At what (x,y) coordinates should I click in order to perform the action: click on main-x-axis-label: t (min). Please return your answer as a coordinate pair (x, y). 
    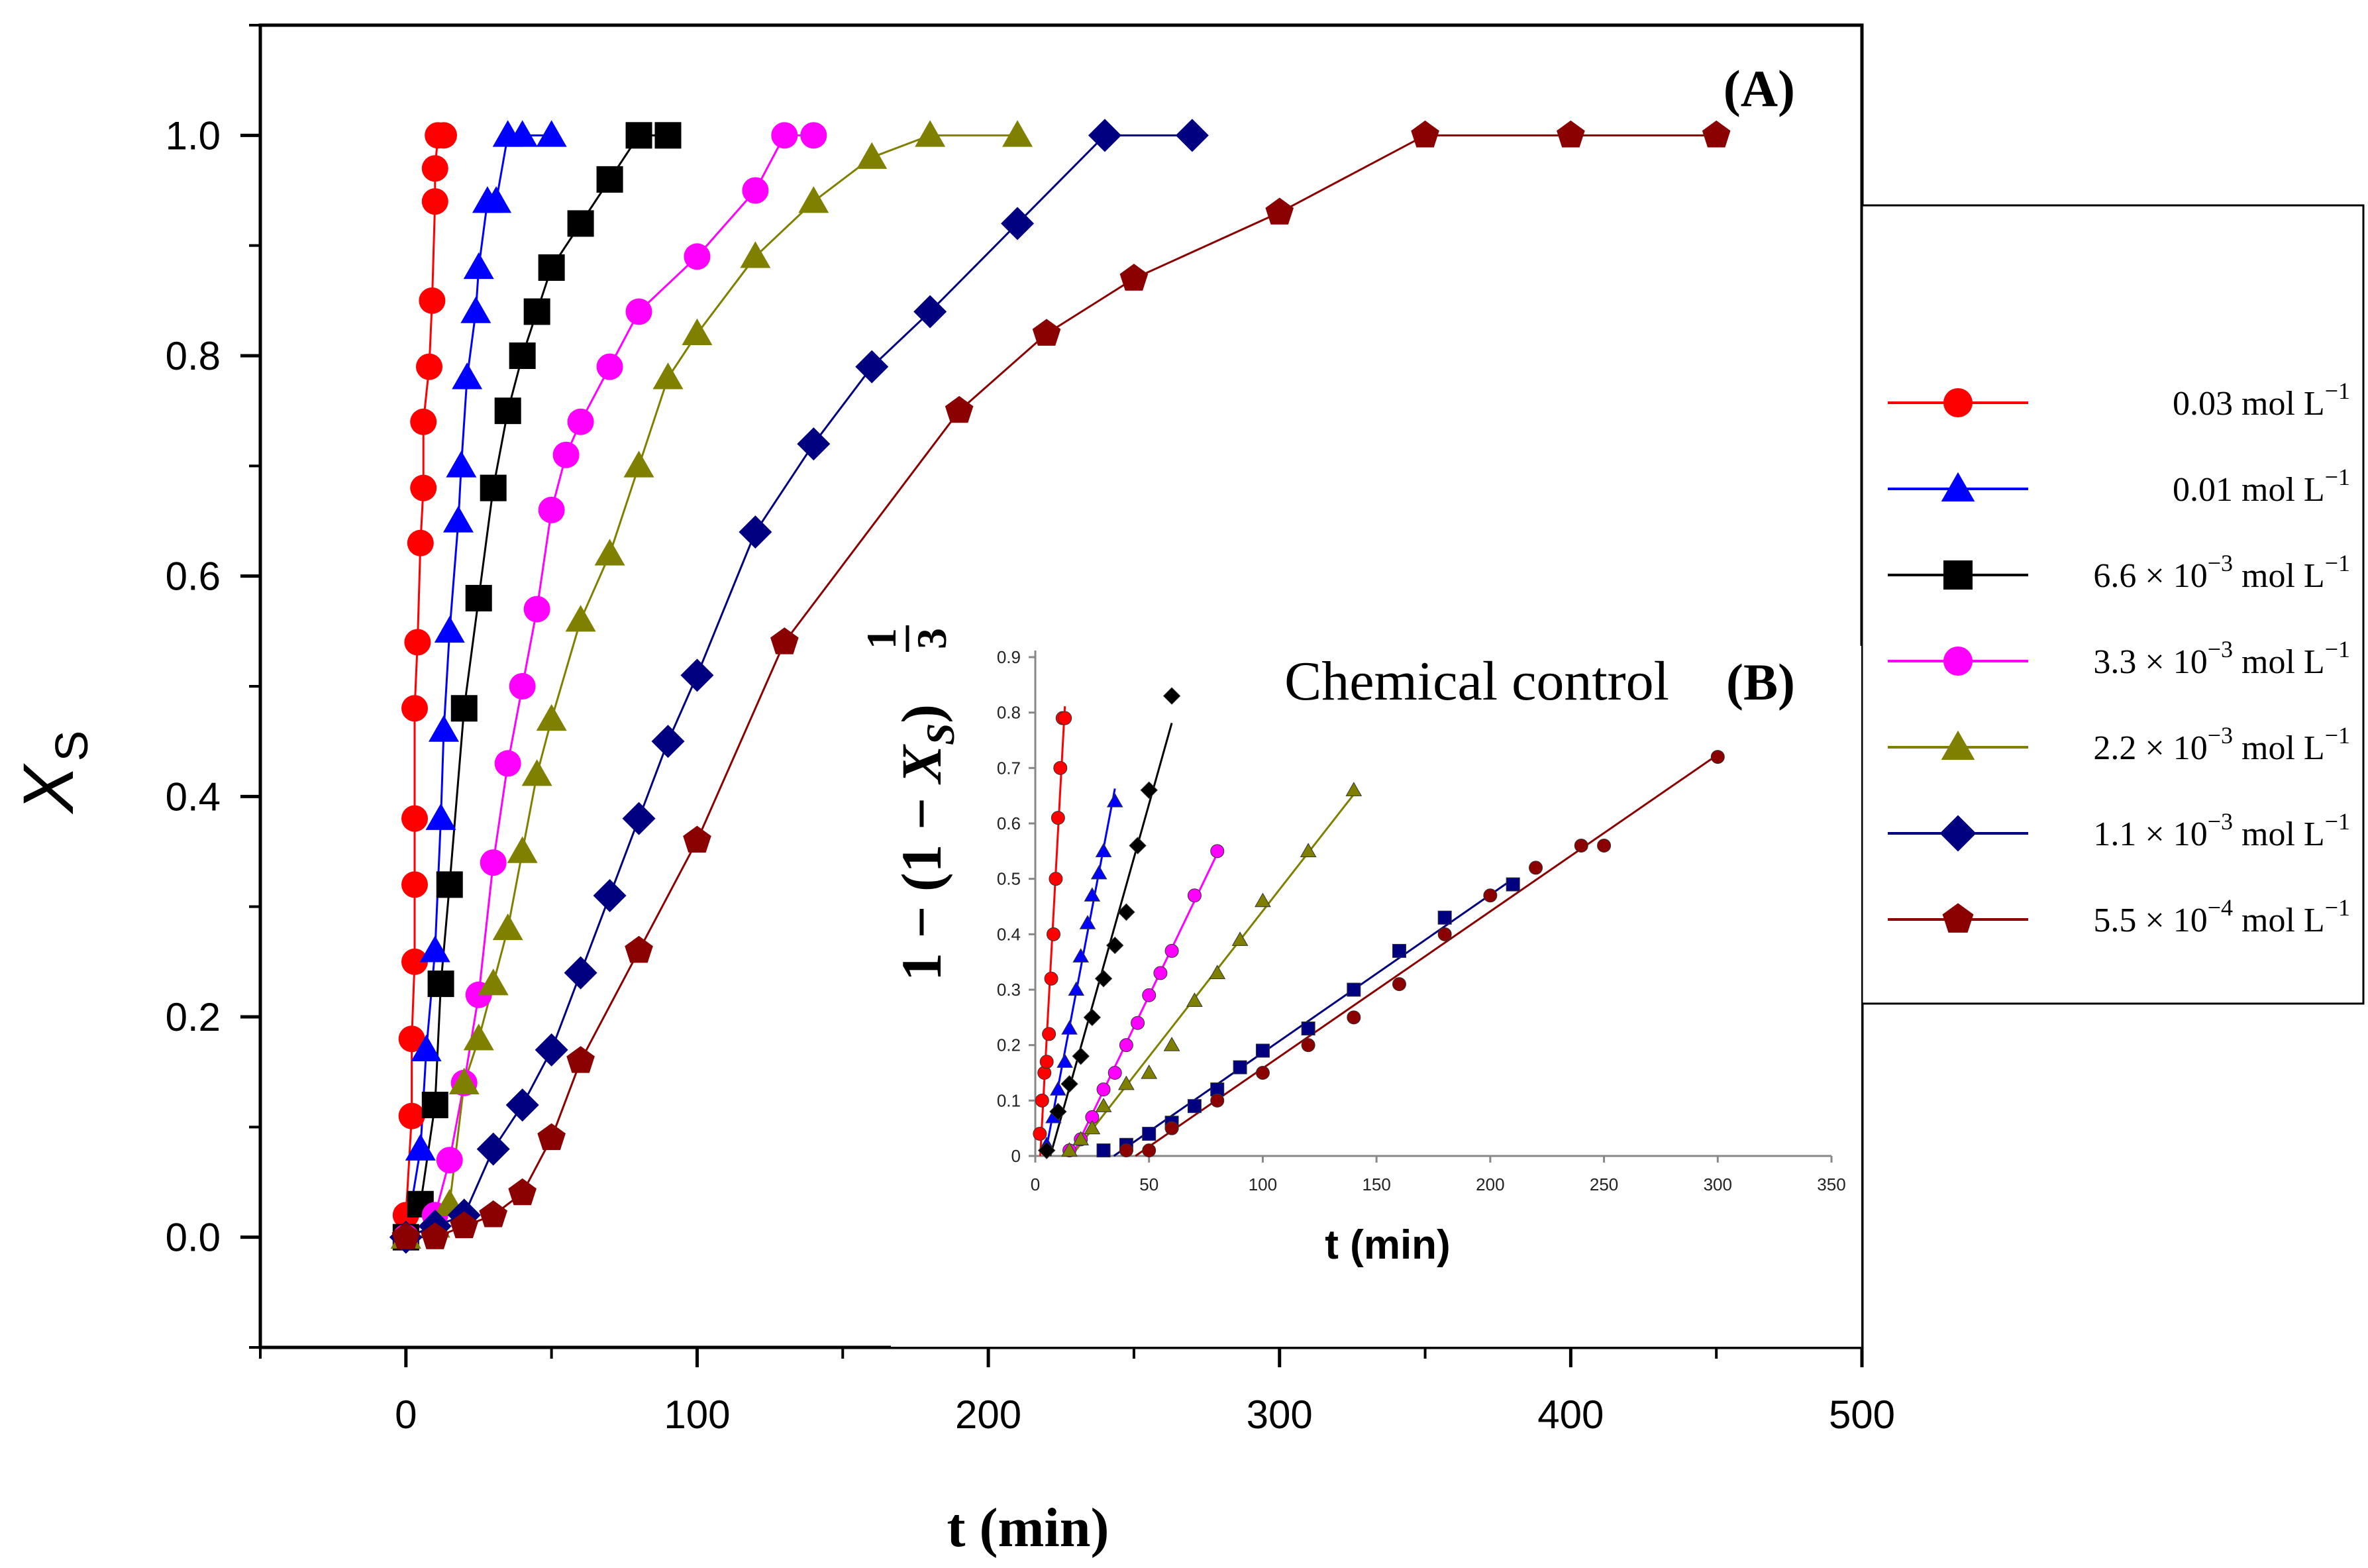
    Looking at the image, I should click on (1028, 1528).